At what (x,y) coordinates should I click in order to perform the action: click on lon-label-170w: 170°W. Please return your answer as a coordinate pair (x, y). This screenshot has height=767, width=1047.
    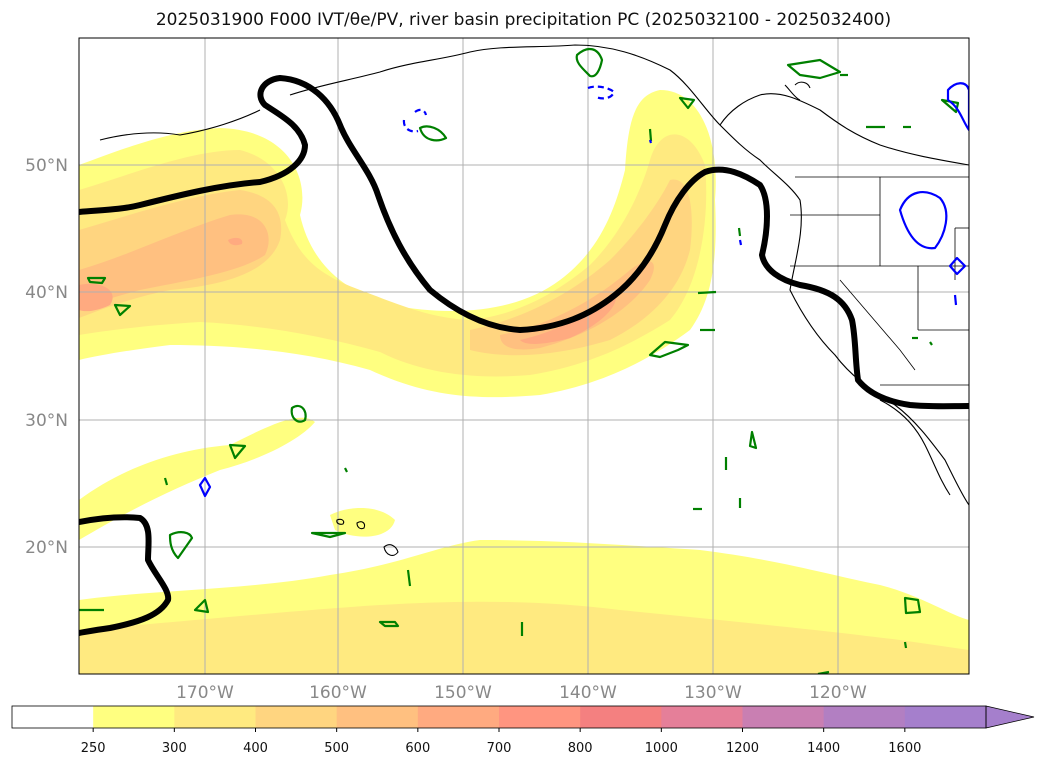
    Looking at the image, I should click on (205, 693).